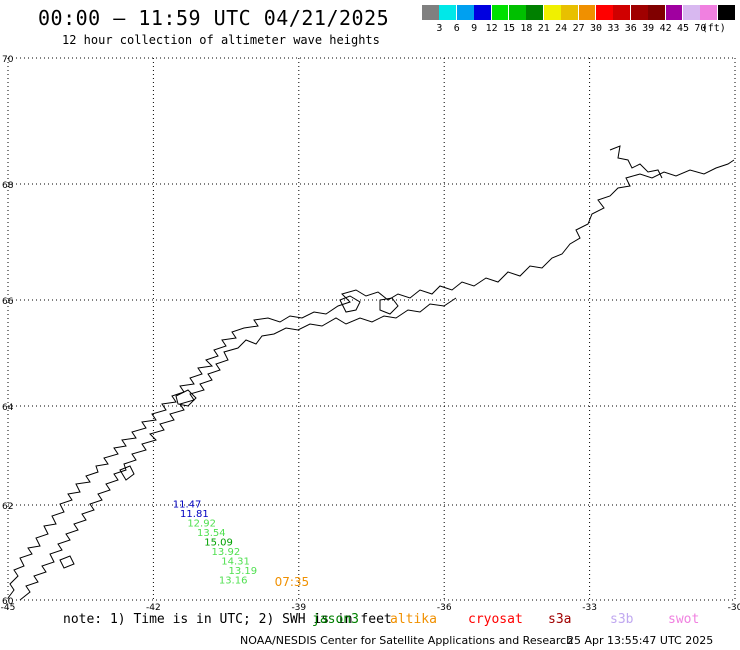 This screenshot has width=740, height=650. What do you see at coordinates (8, 331) in the screenshot?
I see `latitude-labels: 70 68 66 64 62 60` at bounding box center [8, 331].